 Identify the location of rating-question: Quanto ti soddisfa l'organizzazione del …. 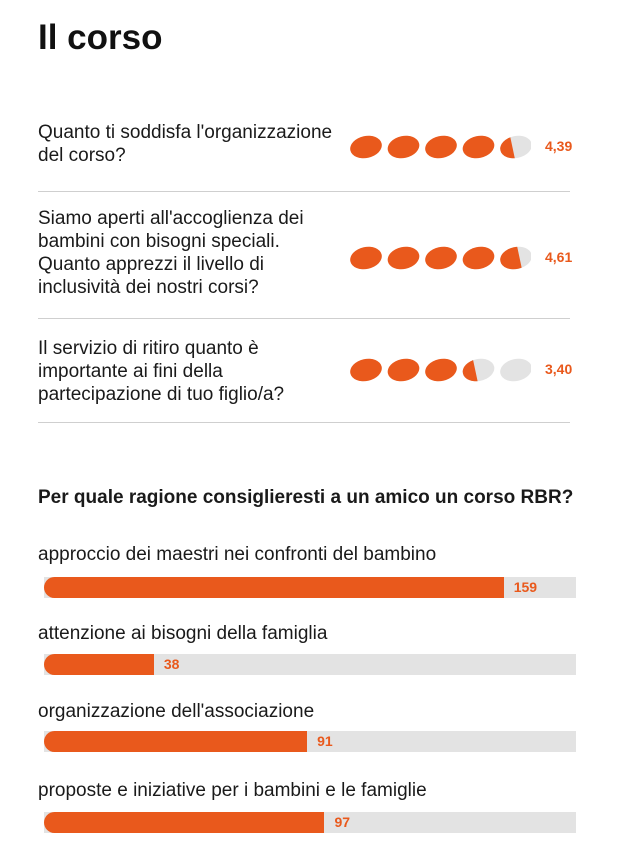
(185, 144).